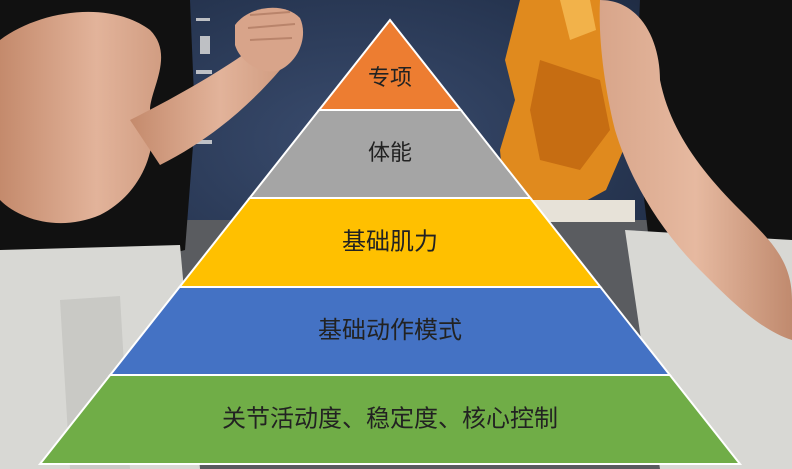 The width and height of the screenshot is (792, 469). What do you see at coordinates (567, 111) in the screenshot?
I see `background-mural` at bounding box center [567, 111].